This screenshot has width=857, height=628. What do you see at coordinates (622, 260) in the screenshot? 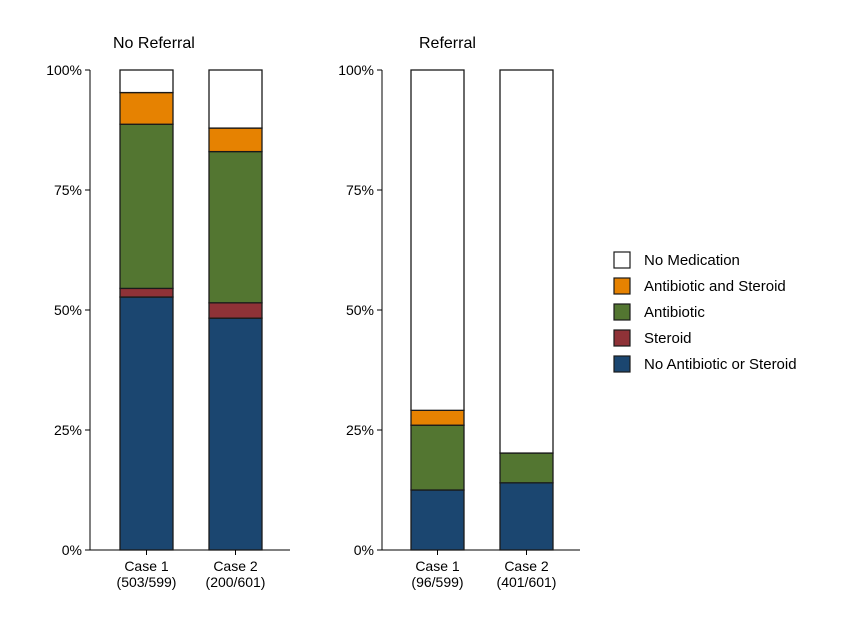
I see `legend-swatch-no-medication` at bounding box center [622, 260].